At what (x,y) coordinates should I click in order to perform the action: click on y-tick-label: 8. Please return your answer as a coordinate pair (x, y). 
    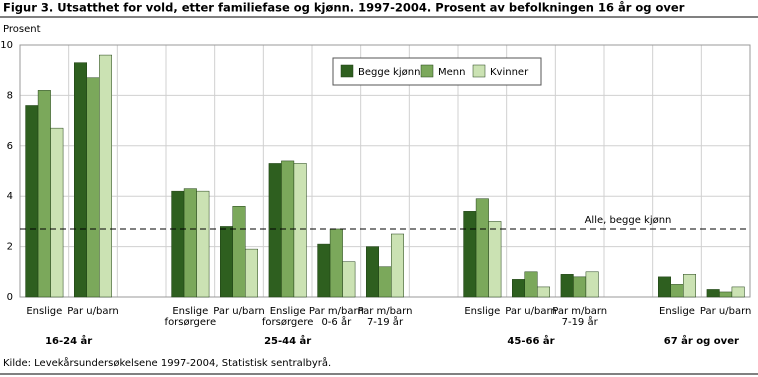
    Looking at the image, I should click on (10, 95).